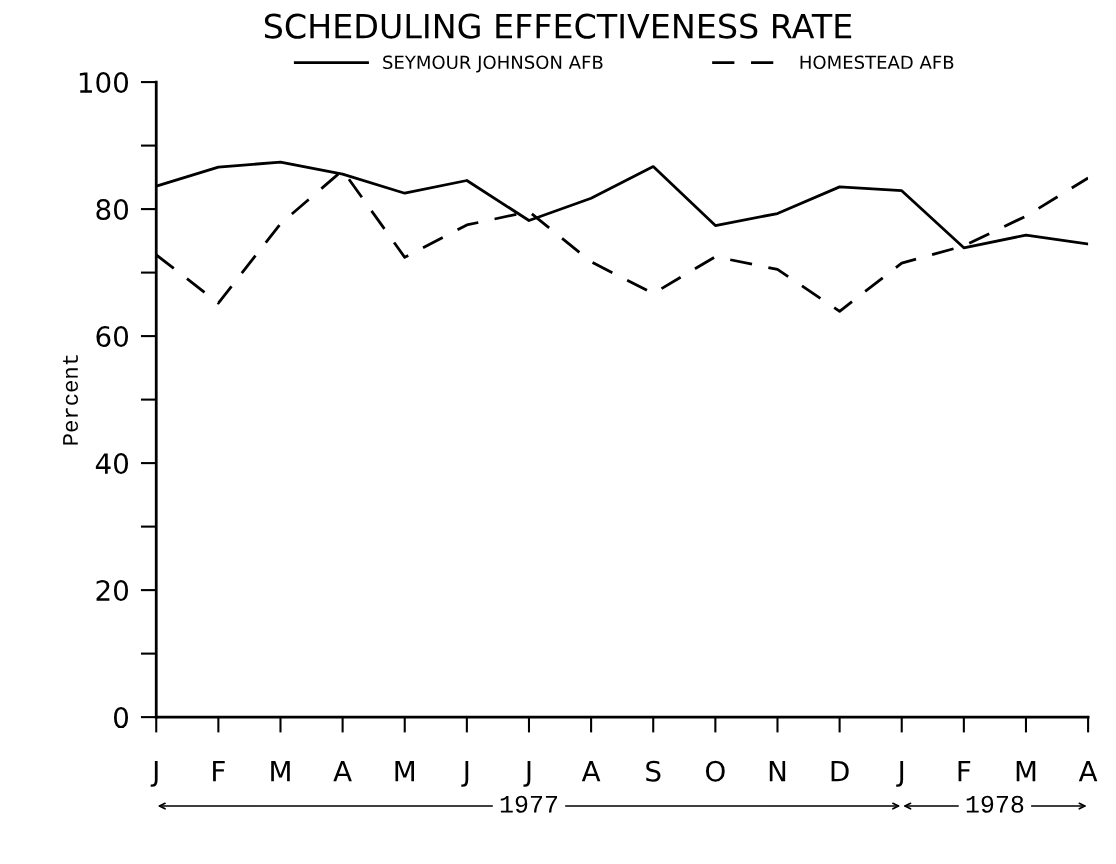  Describe the element at coordinates (877, 62) in the screenshot. I see `legend-label: HOMESTEAD AFB` at that location.